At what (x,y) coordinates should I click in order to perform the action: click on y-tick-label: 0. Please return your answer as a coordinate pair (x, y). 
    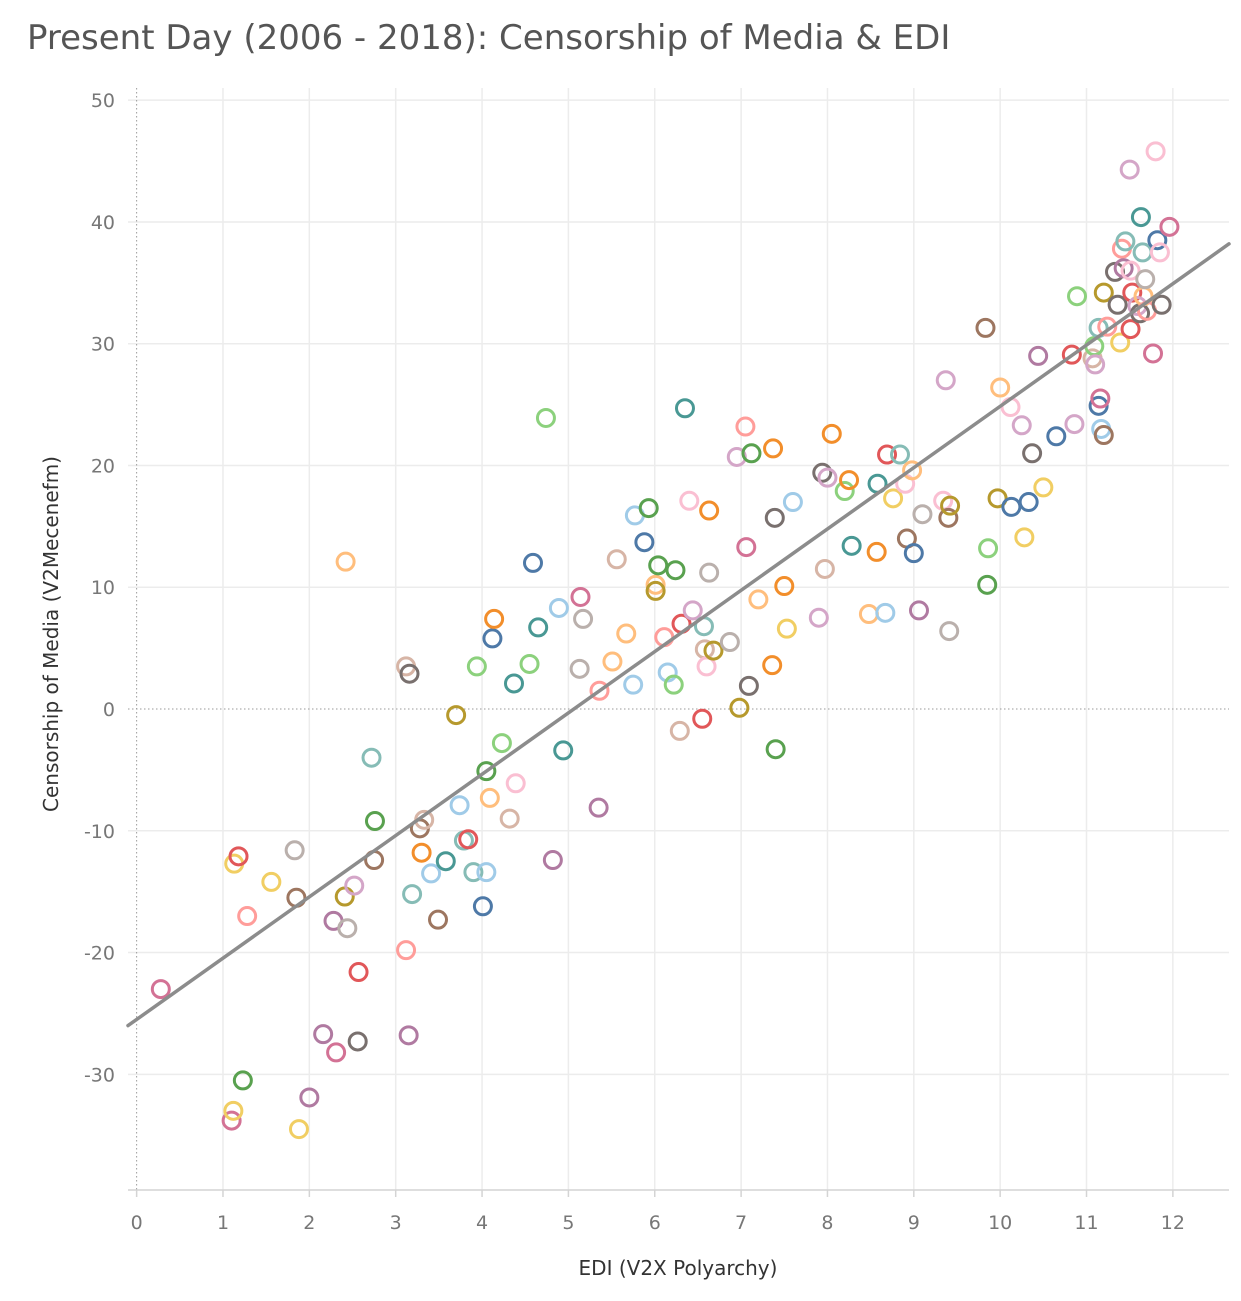
    Looking at the image, I should click on (109, 710).